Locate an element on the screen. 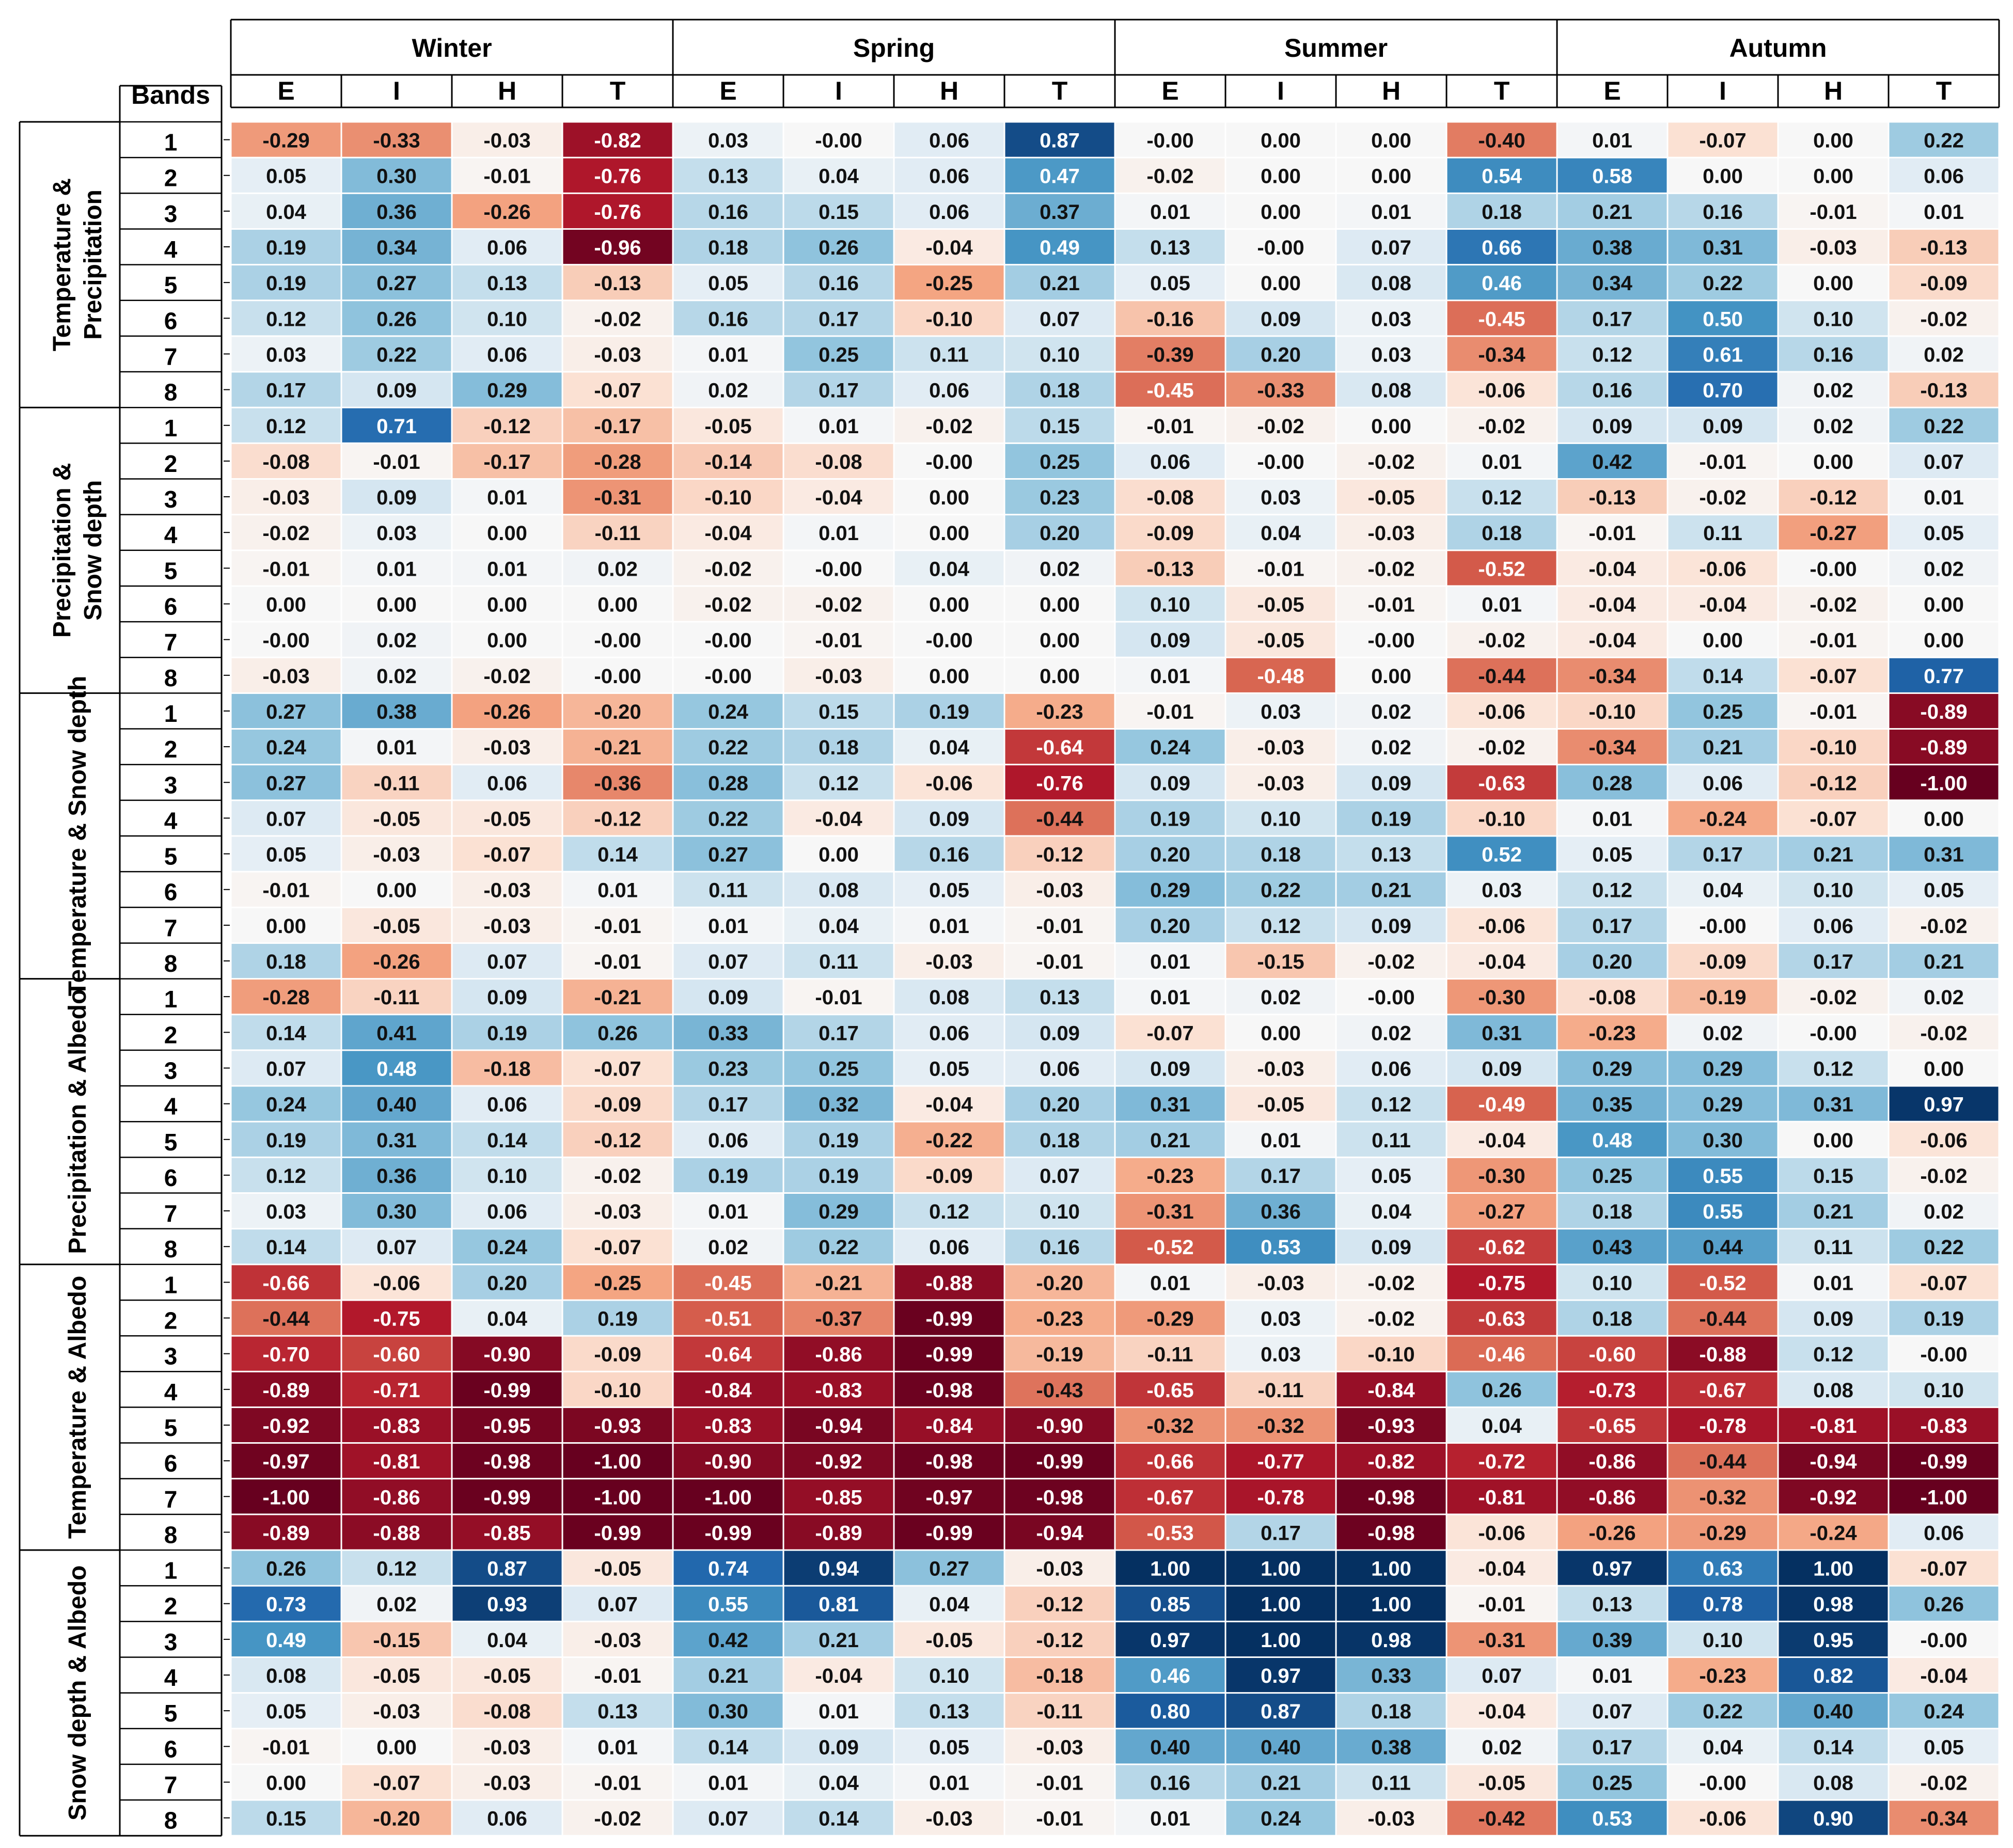 This screenshot has width=2013, height=1848. cell-value: -0.66 is located at coordinates (1169, 1461).